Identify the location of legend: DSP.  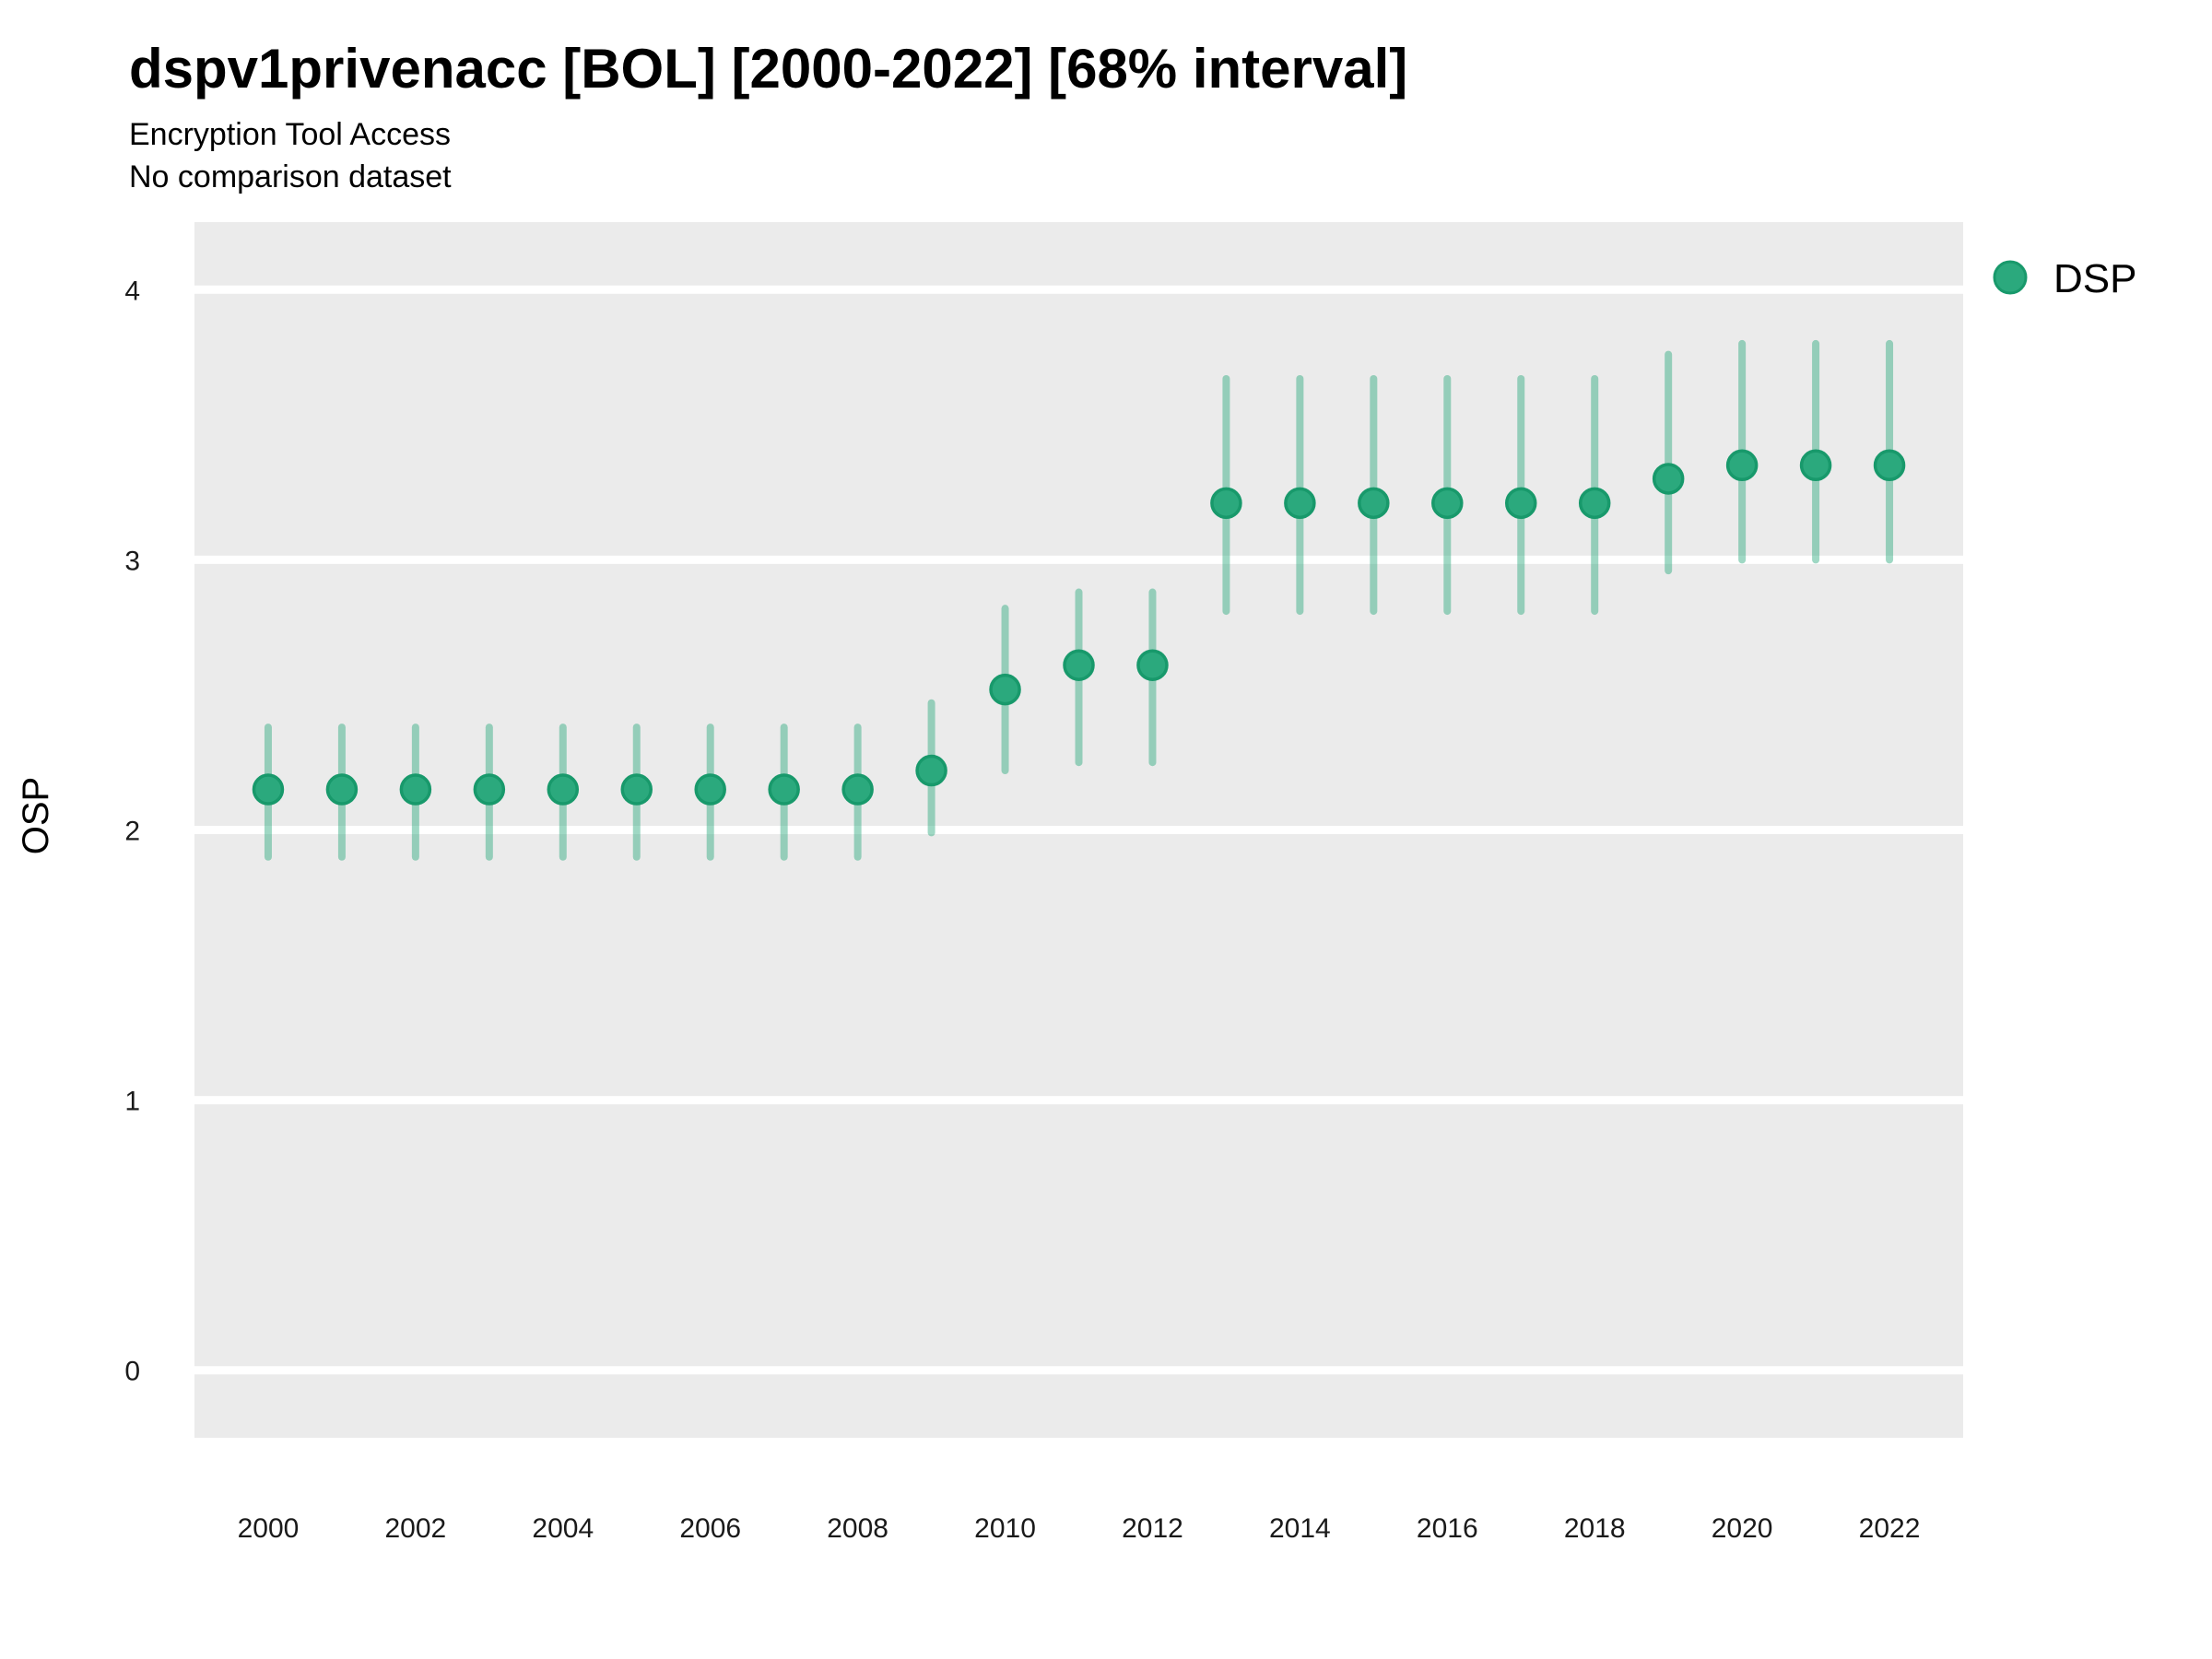
(2064, 278).